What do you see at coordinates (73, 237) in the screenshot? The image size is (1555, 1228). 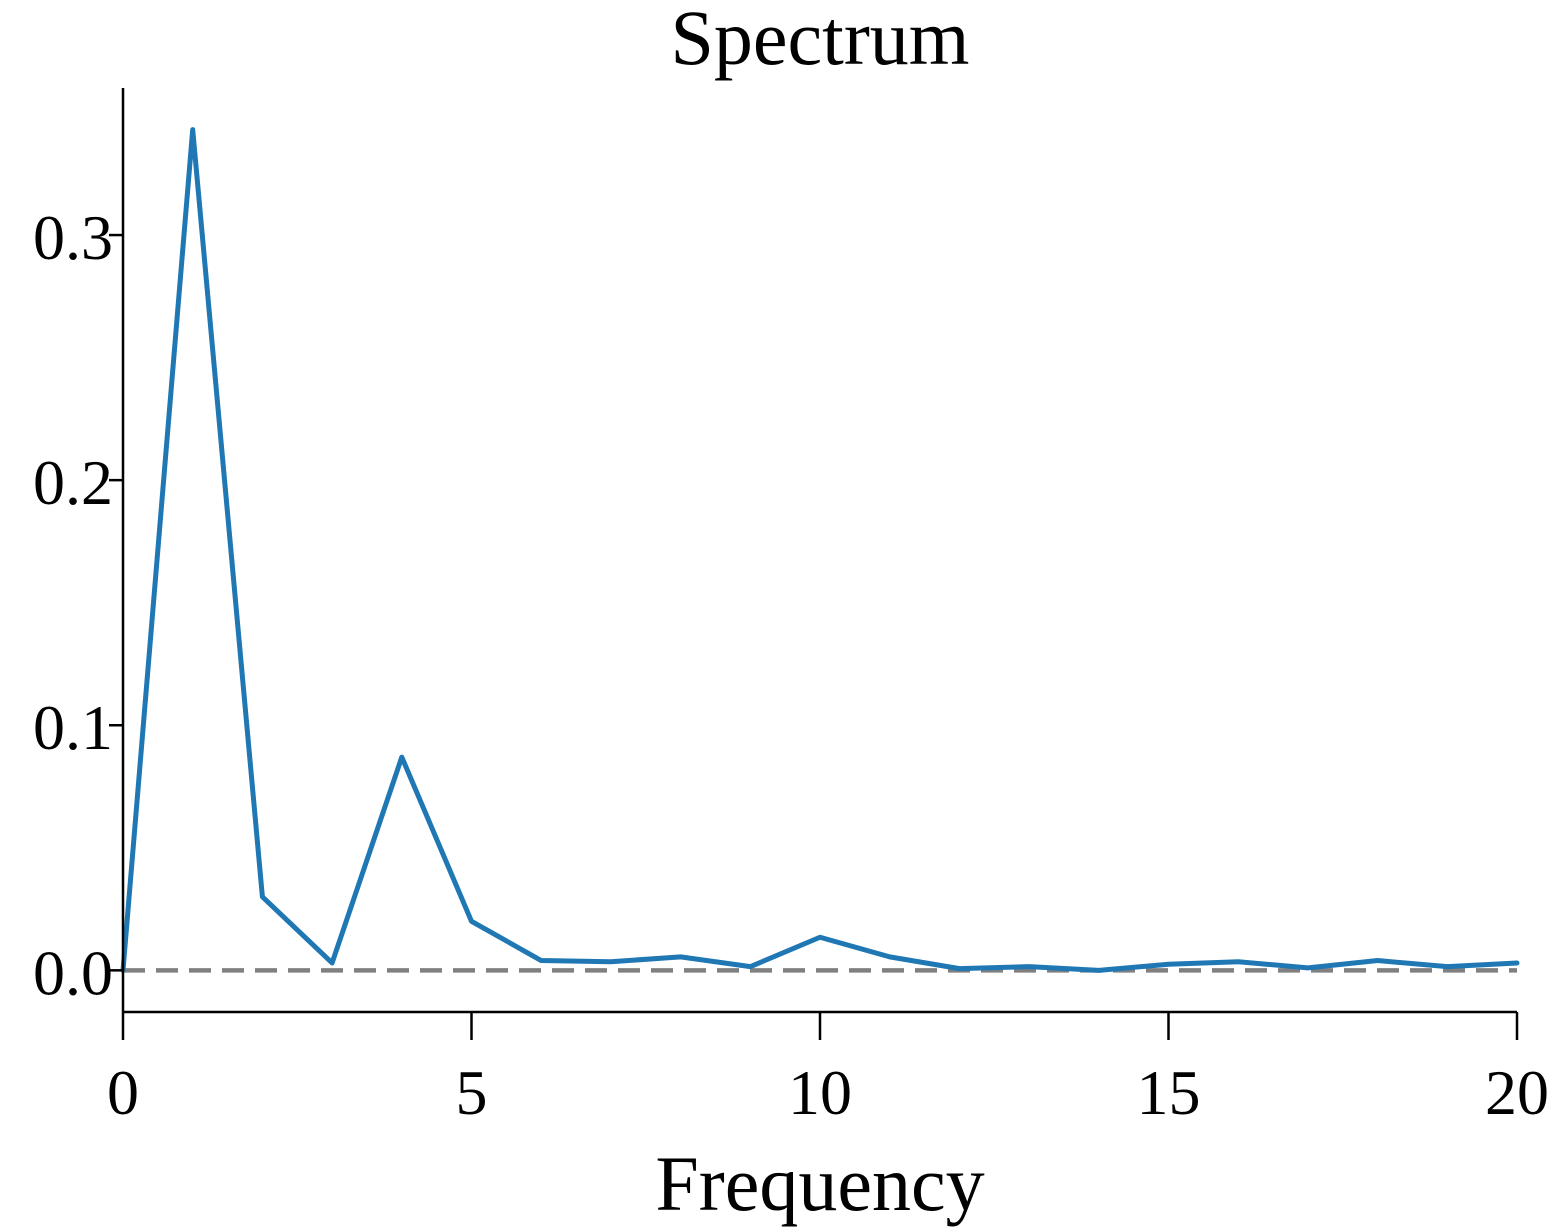 I see `y-tick-label-3: 0.3` at bounding box center [73, 237].